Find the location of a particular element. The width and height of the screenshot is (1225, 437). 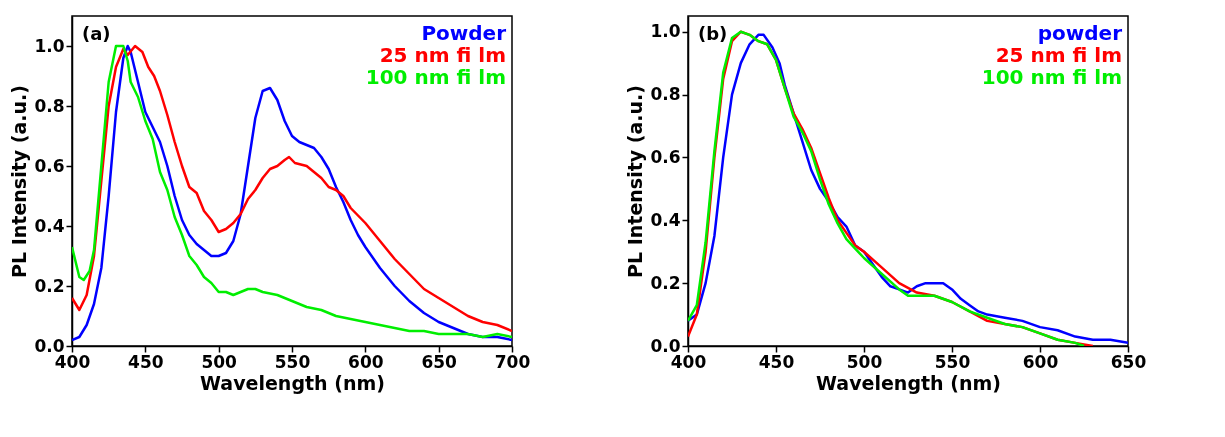

annotation: (b) is located at coordinates (713, 33).